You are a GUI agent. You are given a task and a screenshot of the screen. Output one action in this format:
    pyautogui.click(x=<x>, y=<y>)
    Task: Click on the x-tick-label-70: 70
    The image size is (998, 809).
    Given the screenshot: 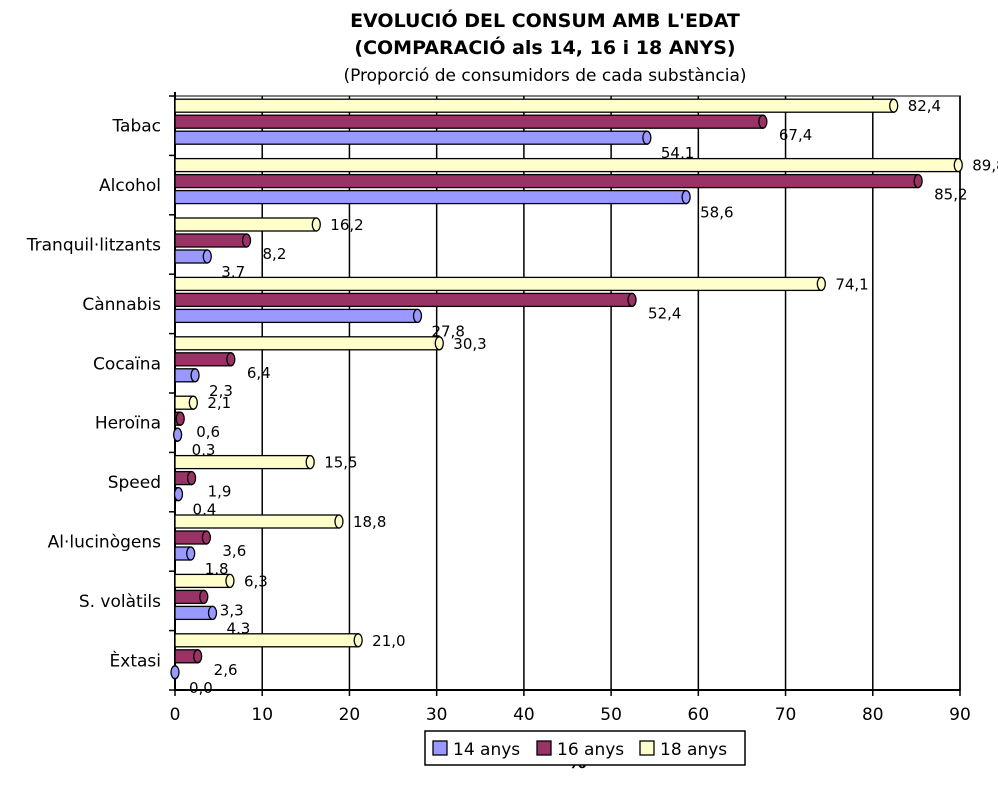 What is the action you would take?
    pyautogui.click(x=786, y=715)
    